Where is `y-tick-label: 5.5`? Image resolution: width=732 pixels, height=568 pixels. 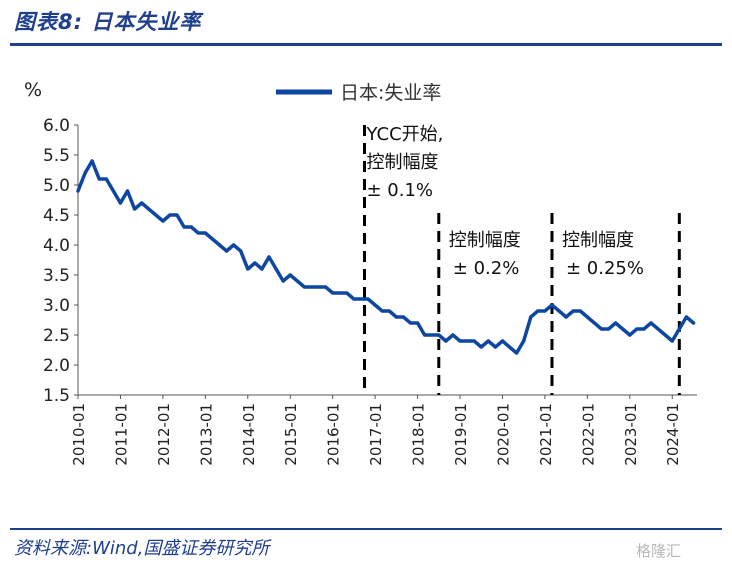
y-tick-label: 5.5 is located at coordinates (56, 156).